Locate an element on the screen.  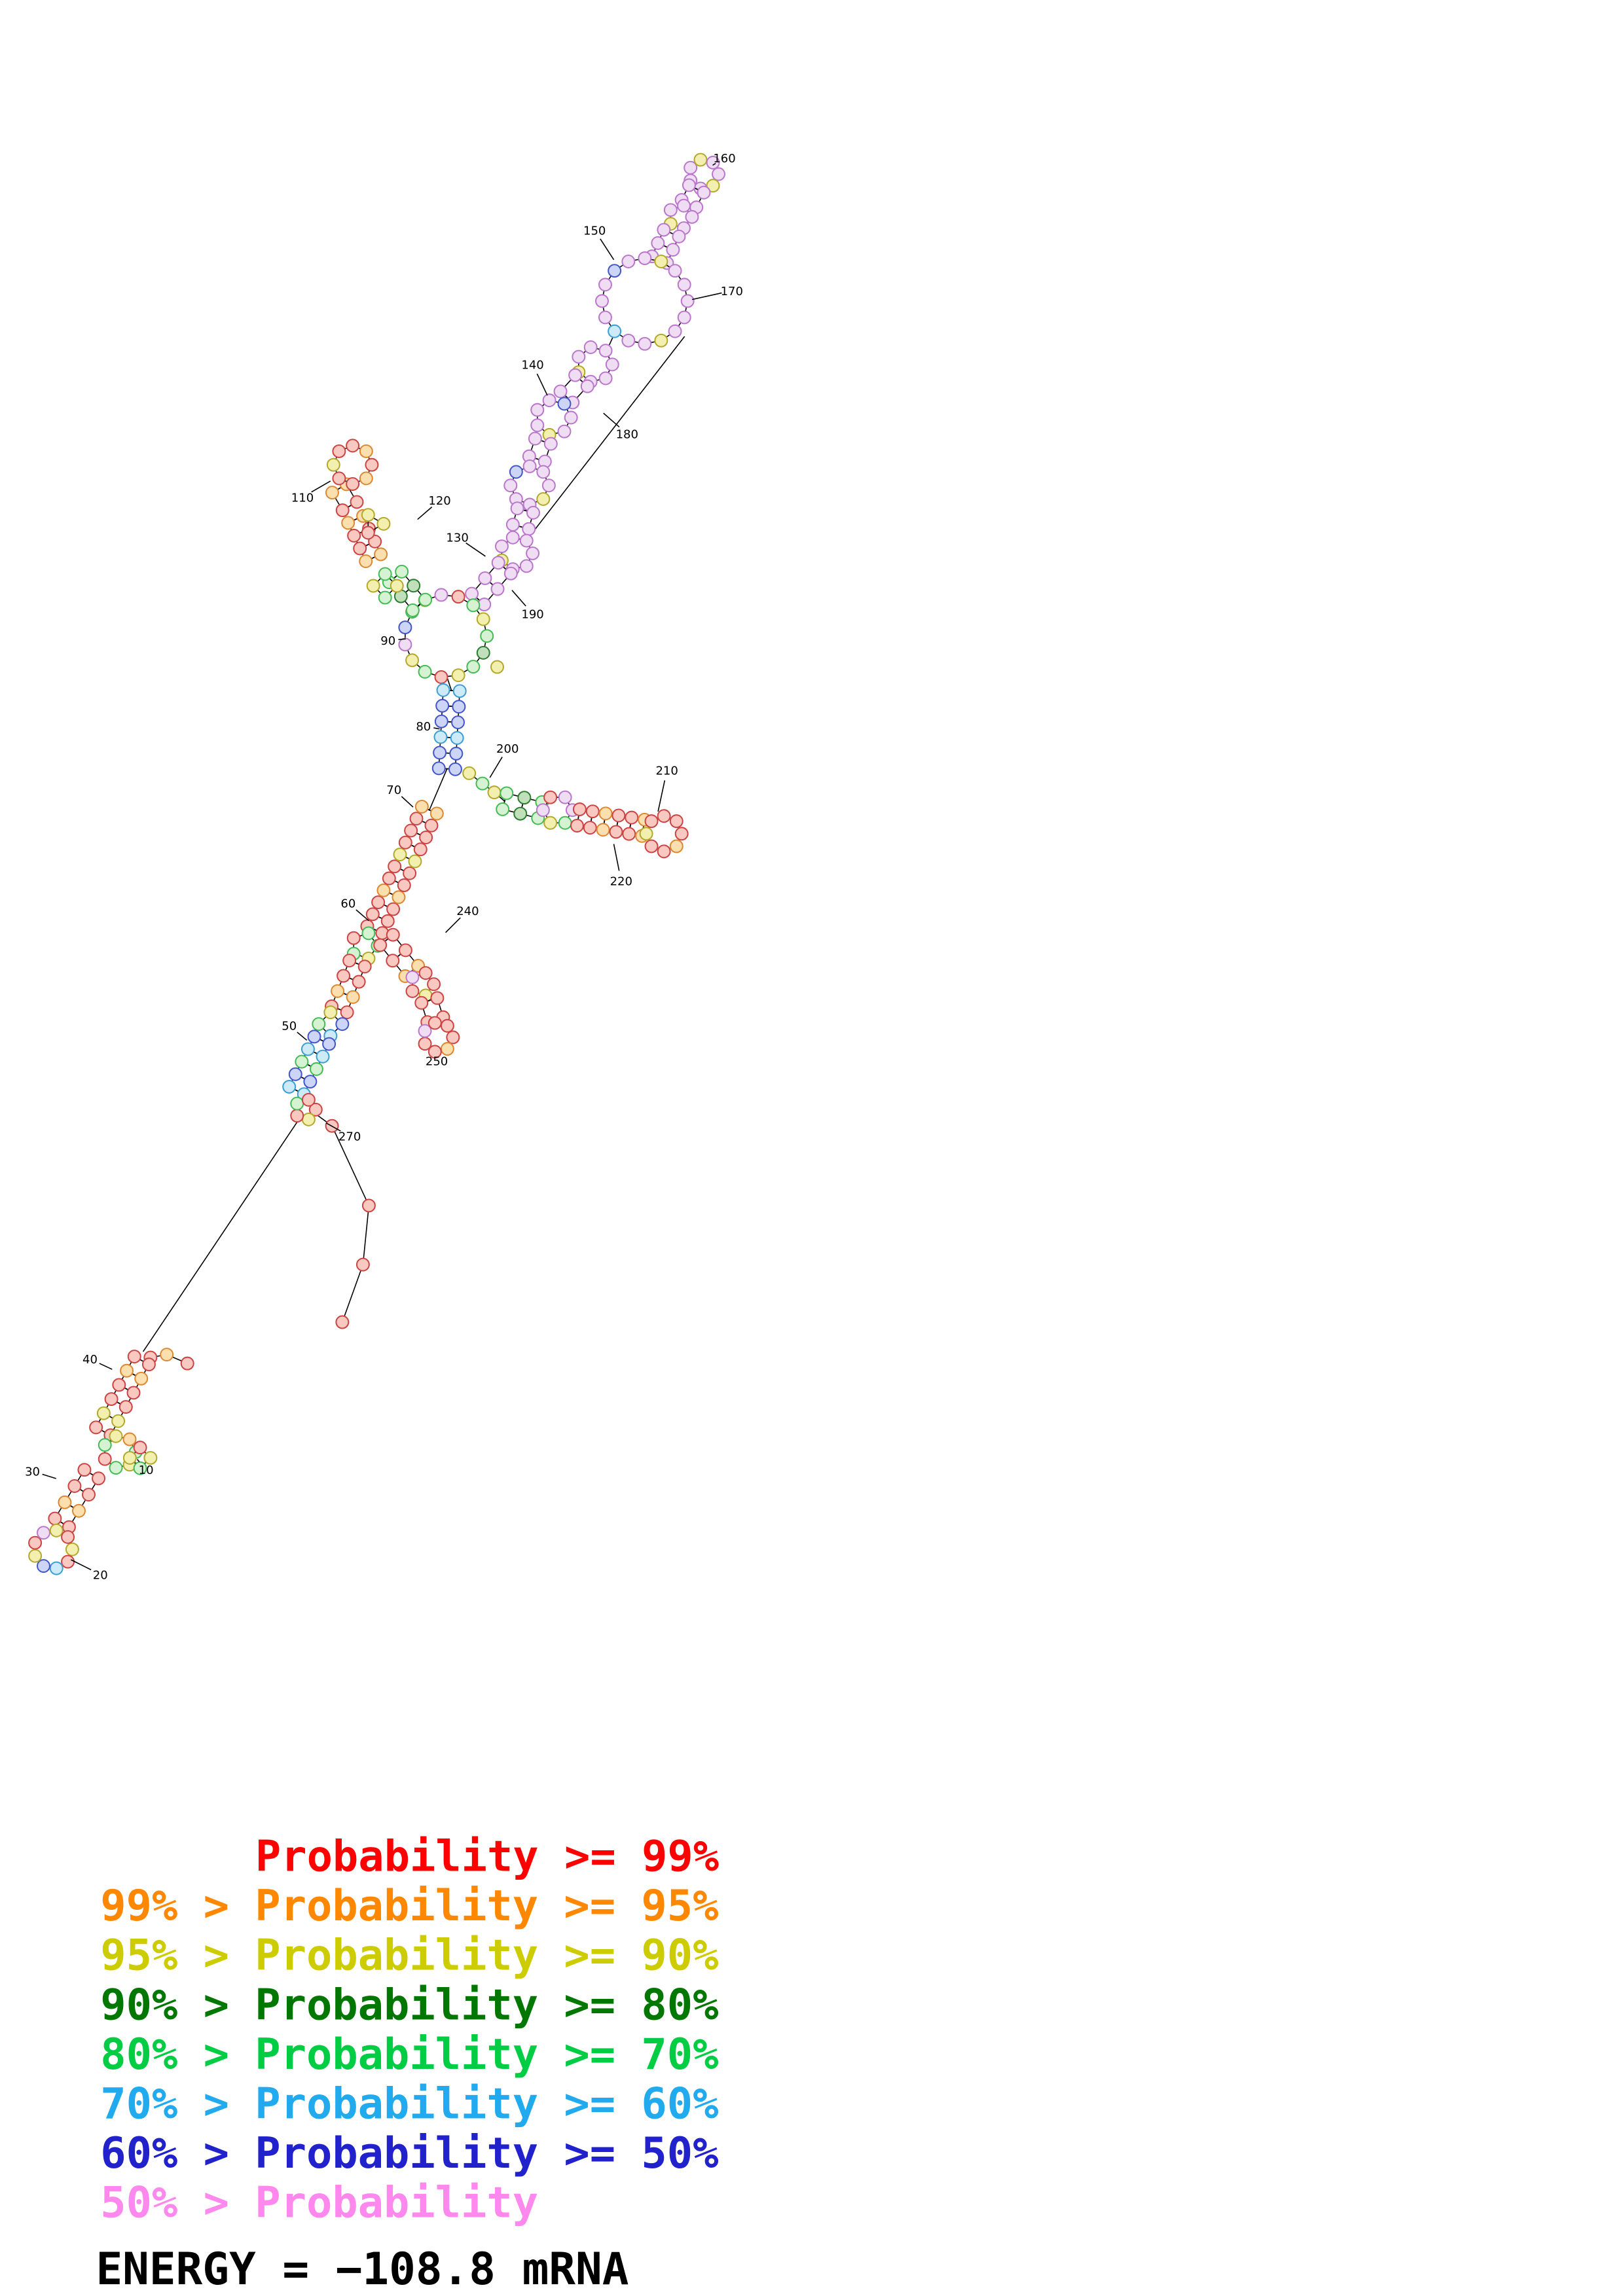
legend-line-95: 99% > Probability >= 95% is located at coordinates (409, 1906).